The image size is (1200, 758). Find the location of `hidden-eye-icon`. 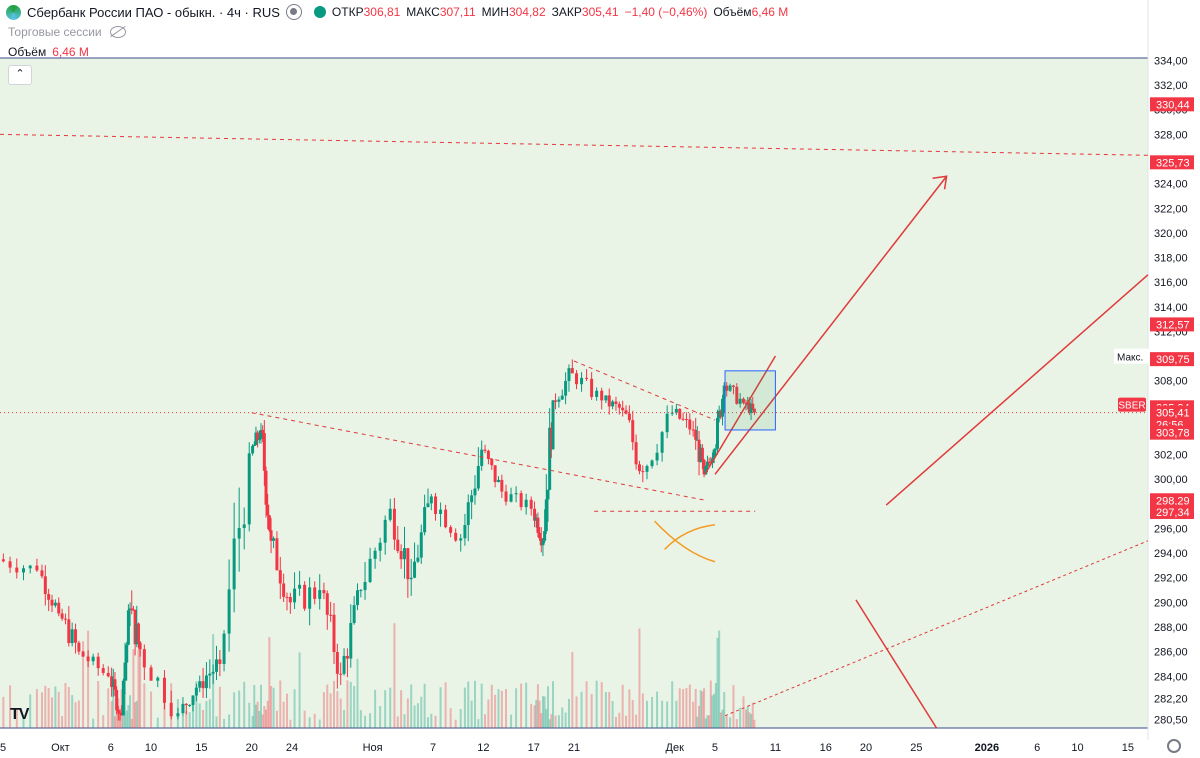

hidden-eye-icon is located at coordinates (117, 32).